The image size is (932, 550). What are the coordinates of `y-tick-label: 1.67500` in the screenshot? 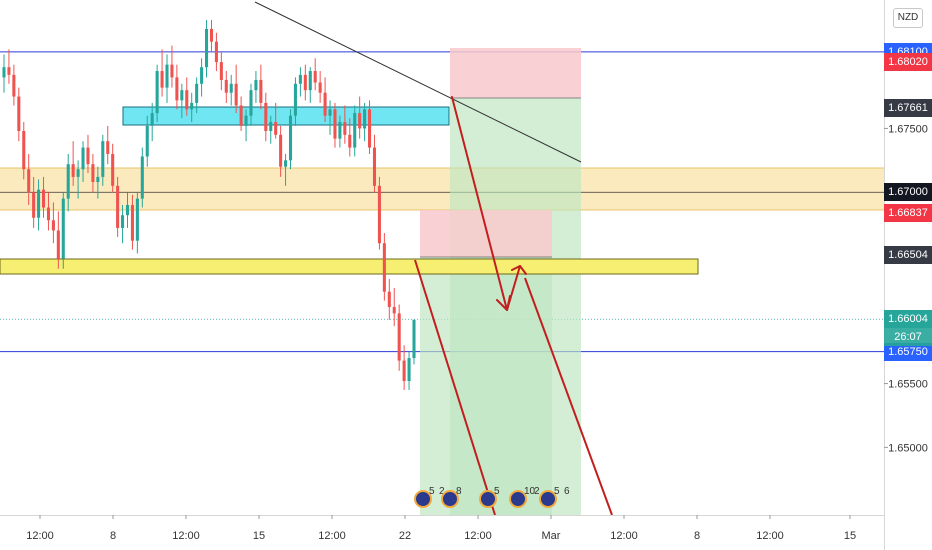 It's located at (908, 129).